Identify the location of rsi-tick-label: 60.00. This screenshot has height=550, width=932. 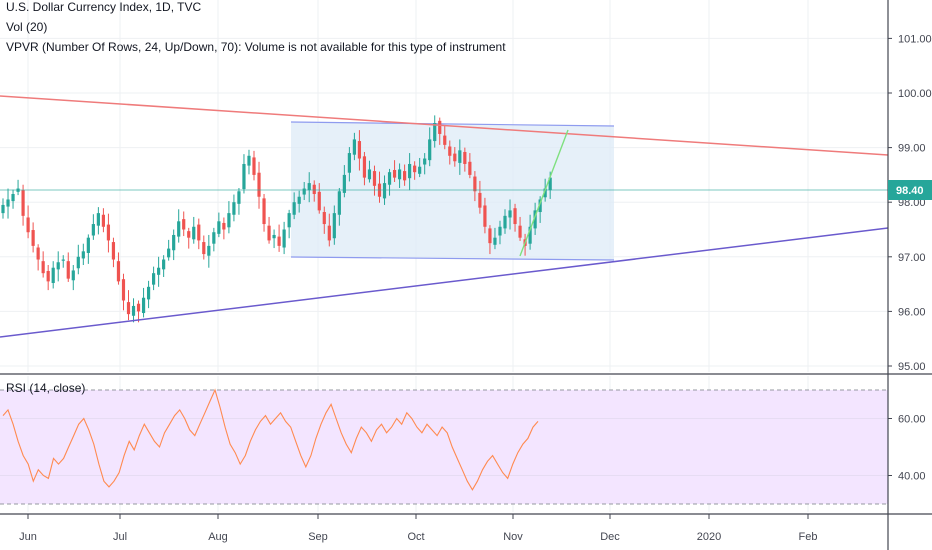
(912, 420).